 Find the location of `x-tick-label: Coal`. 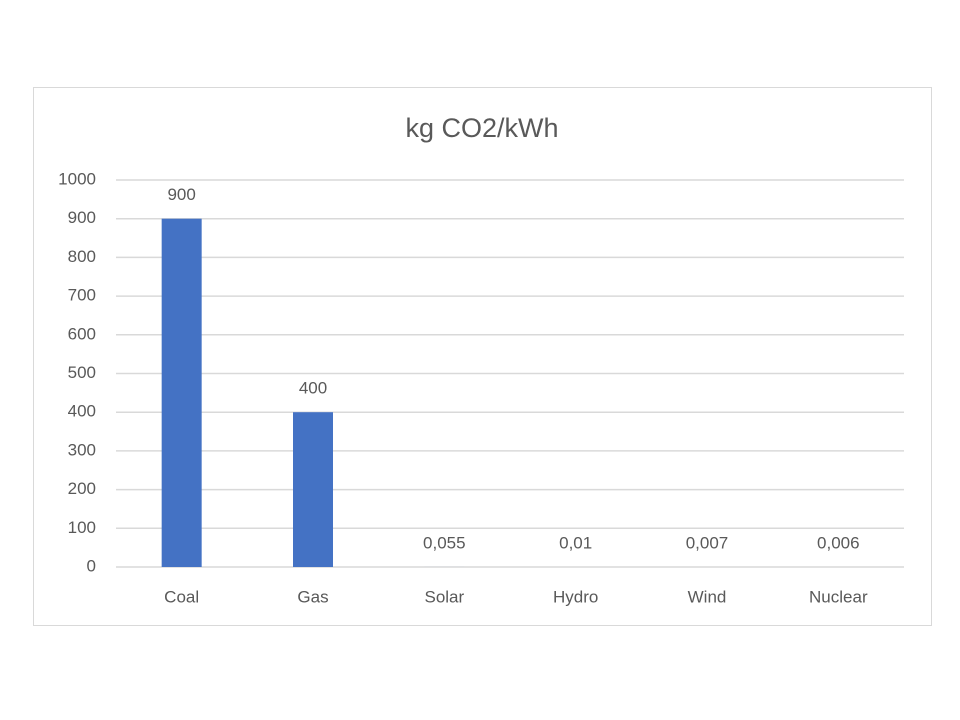

x-tick-label: Coal is located at coordinates (181, 596).